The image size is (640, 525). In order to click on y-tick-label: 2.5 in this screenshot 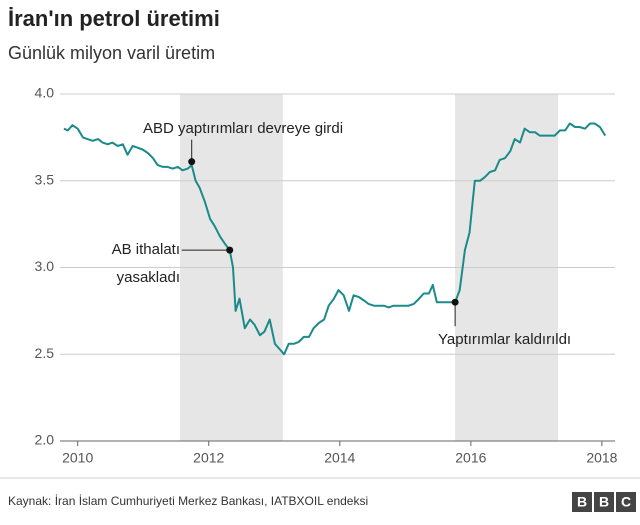, I will do `click(45, 353)`.